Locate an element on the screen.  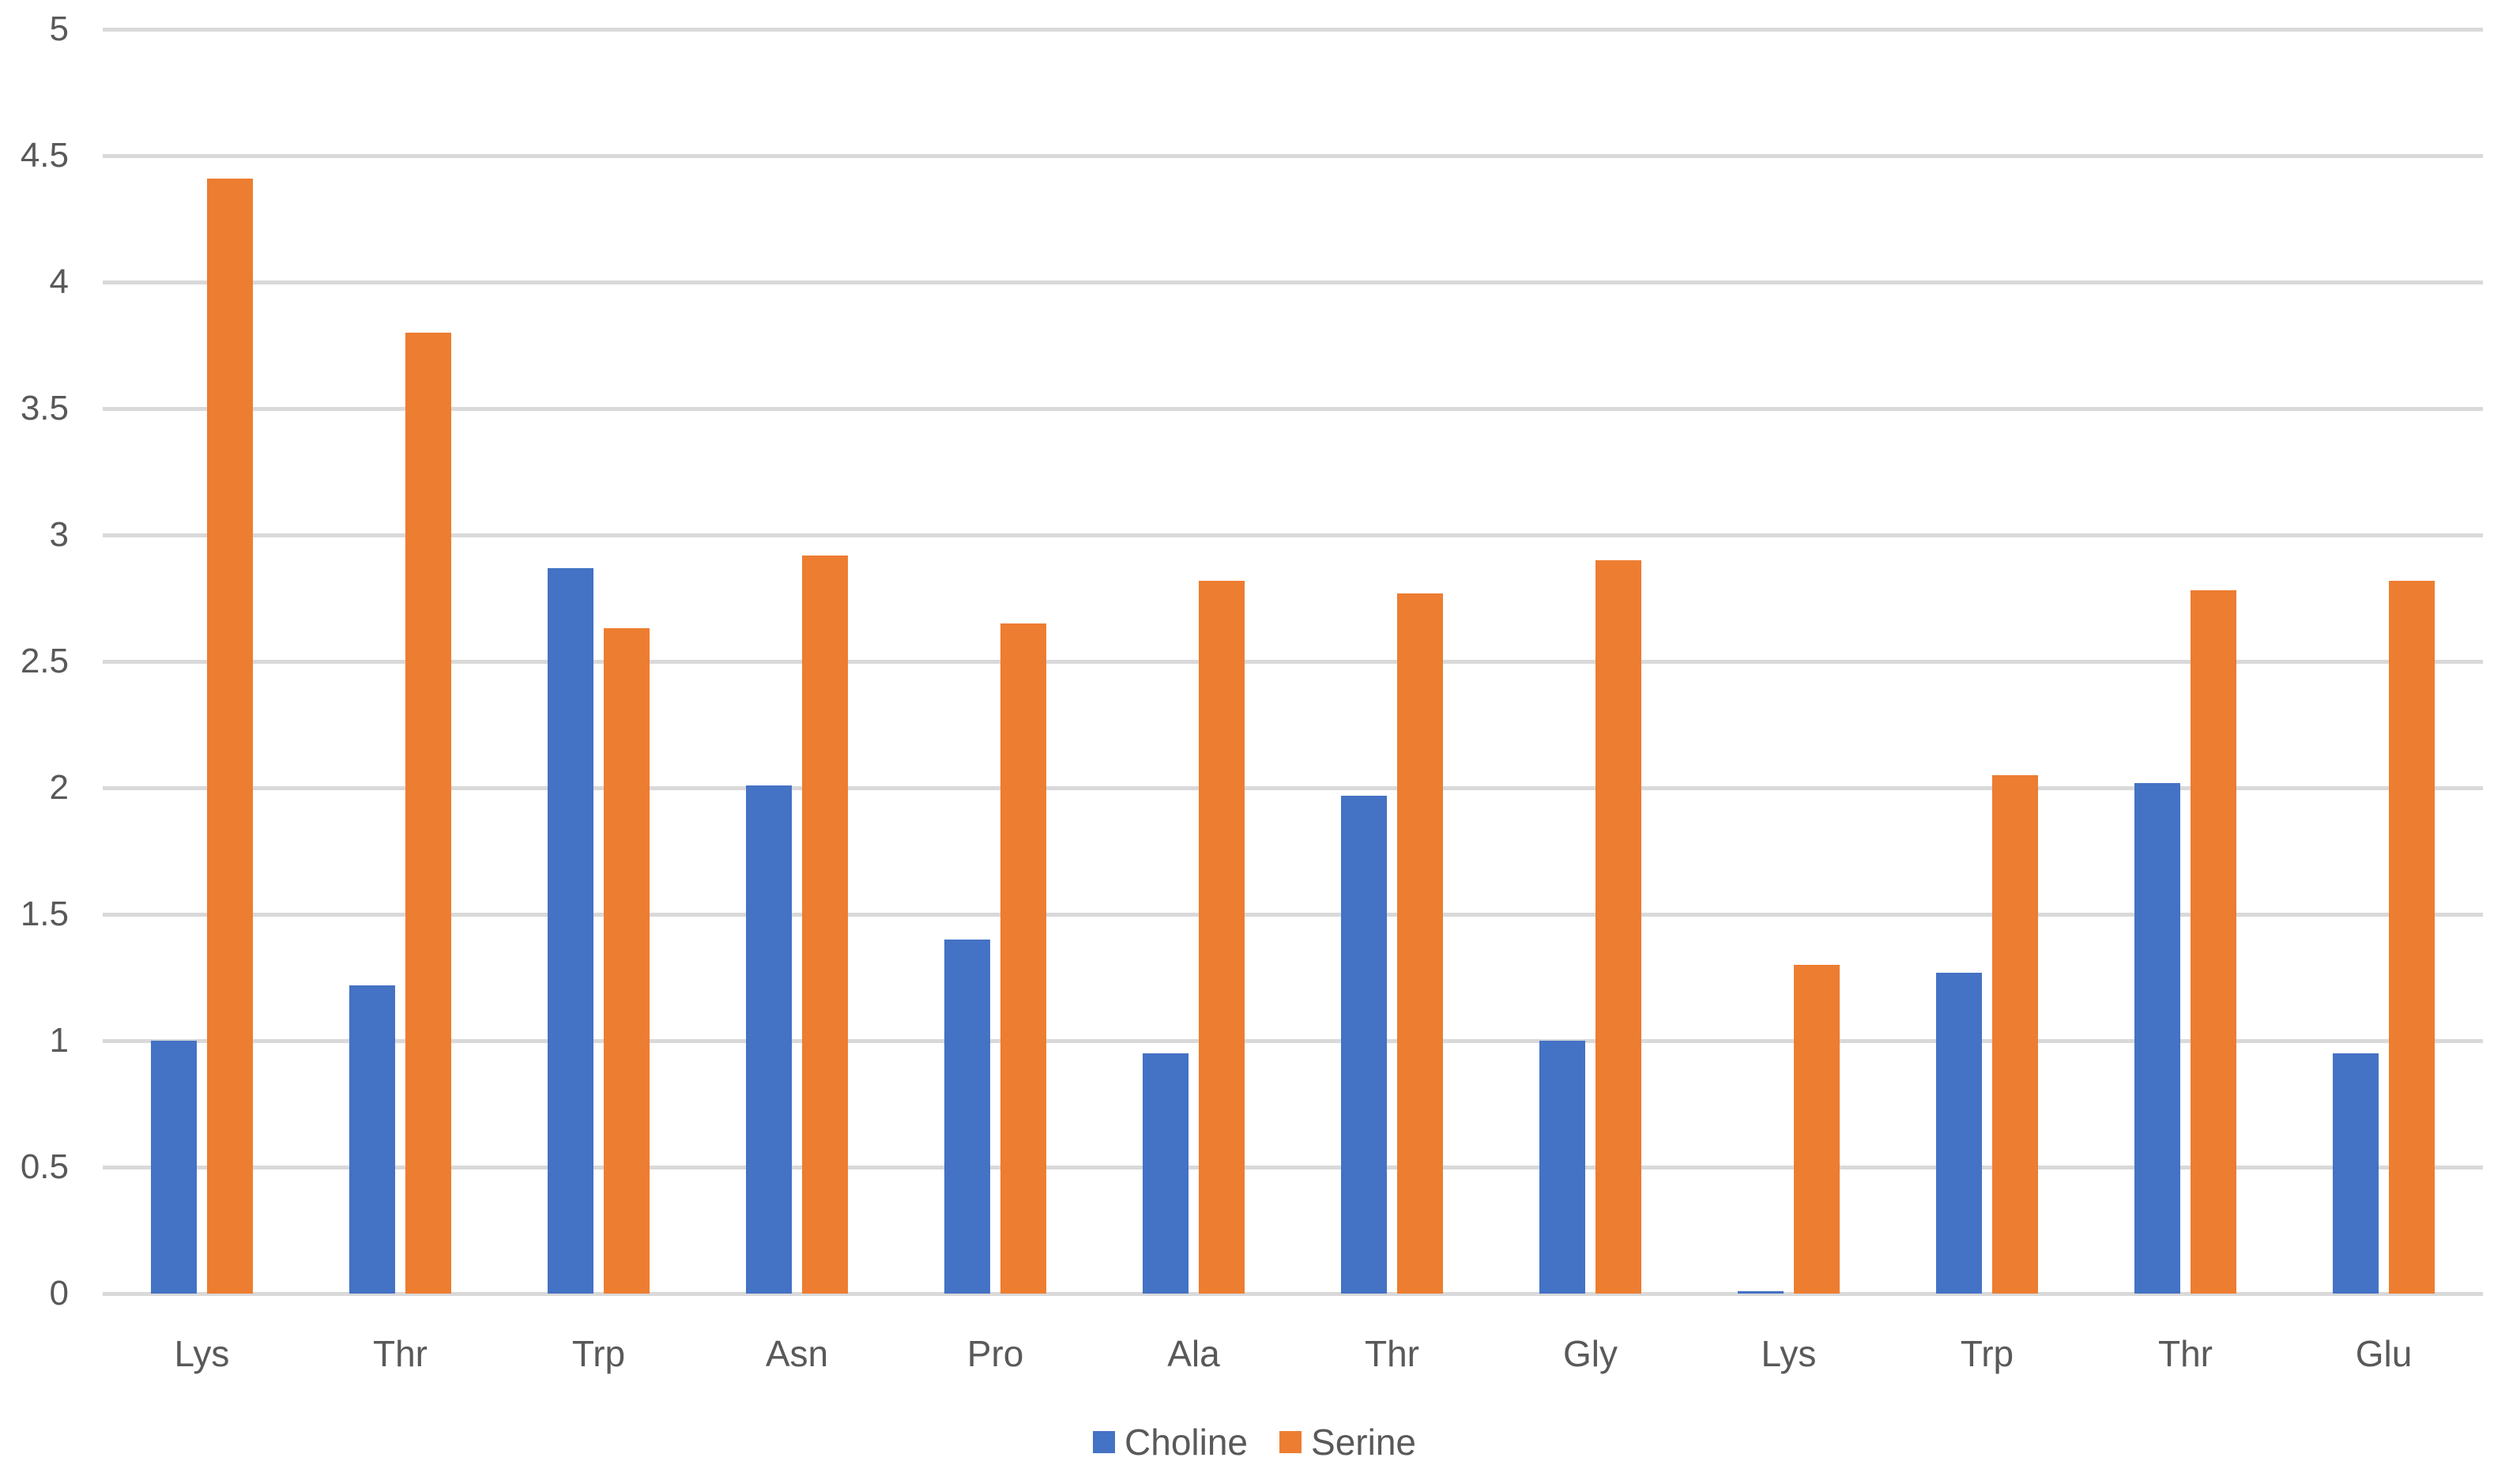
legend-item-choline: Choline is located at coordinates (1170, 1442).